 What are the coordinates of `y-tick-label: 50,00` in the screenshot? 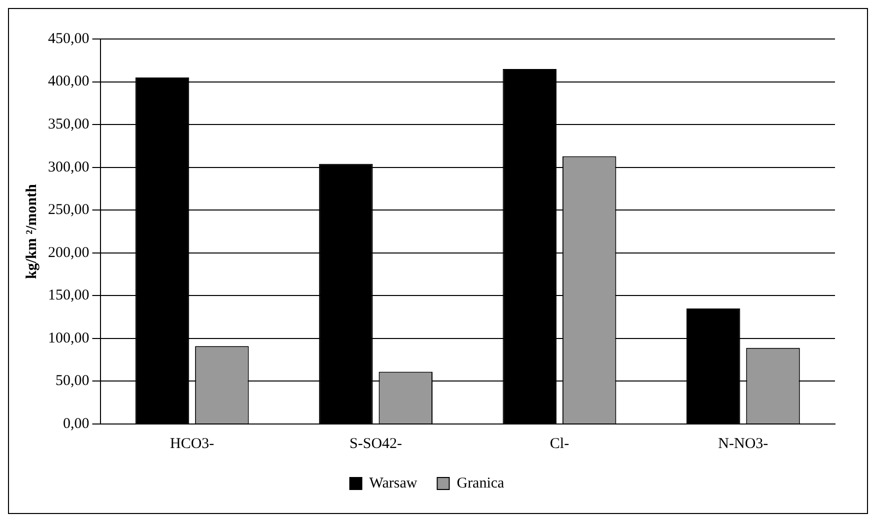 It's located at (73, 381).